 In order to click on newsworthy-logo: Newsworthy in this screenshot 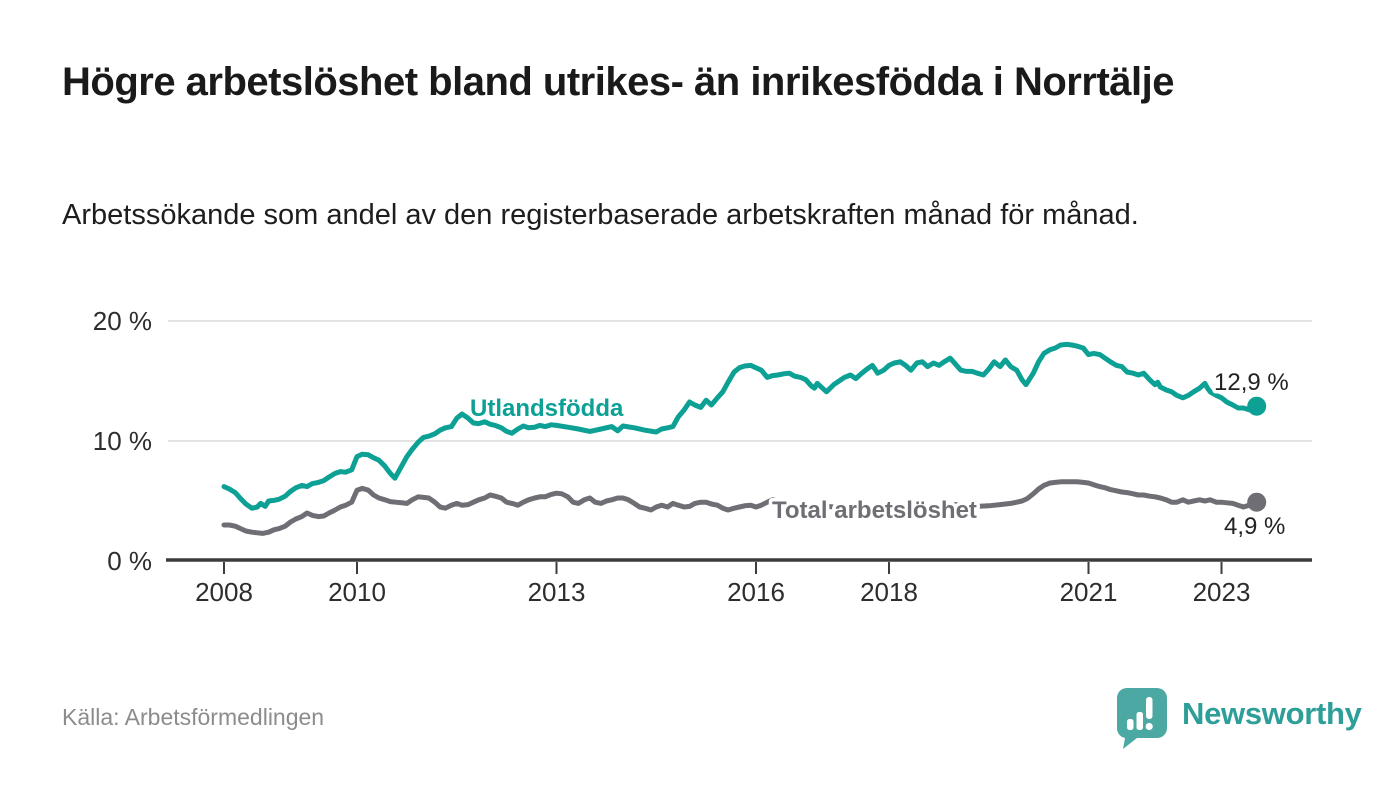, I will do `click(1237, 718)`.